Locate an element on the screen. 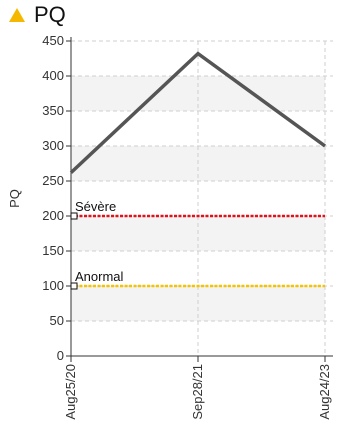 Image resolution: width=339 pixels, height=441 pixels. y-axis-label: PQ is located at coordinates (14, 198).